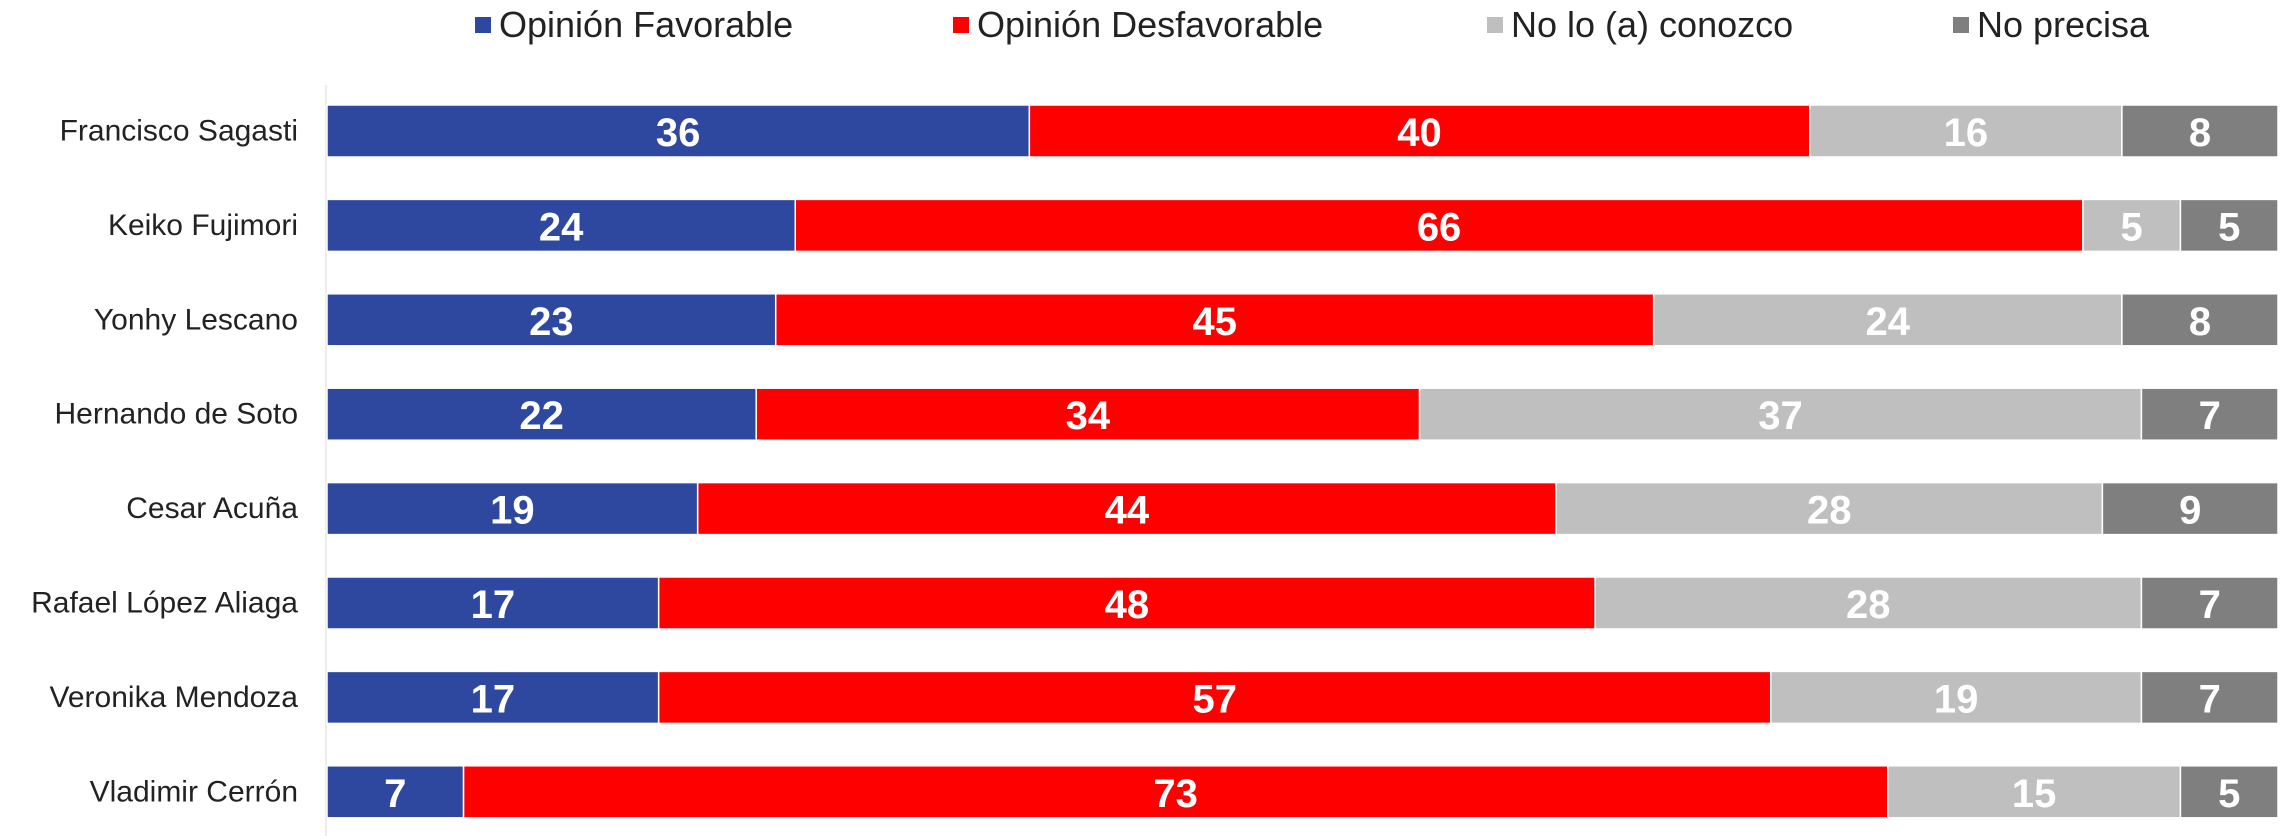 Image resolution: width=2292 pixels, height=836 pixels. Describe the element at coordinates (483, 25) in the screenshot. I see `legend-swatch-favorable` at that location.